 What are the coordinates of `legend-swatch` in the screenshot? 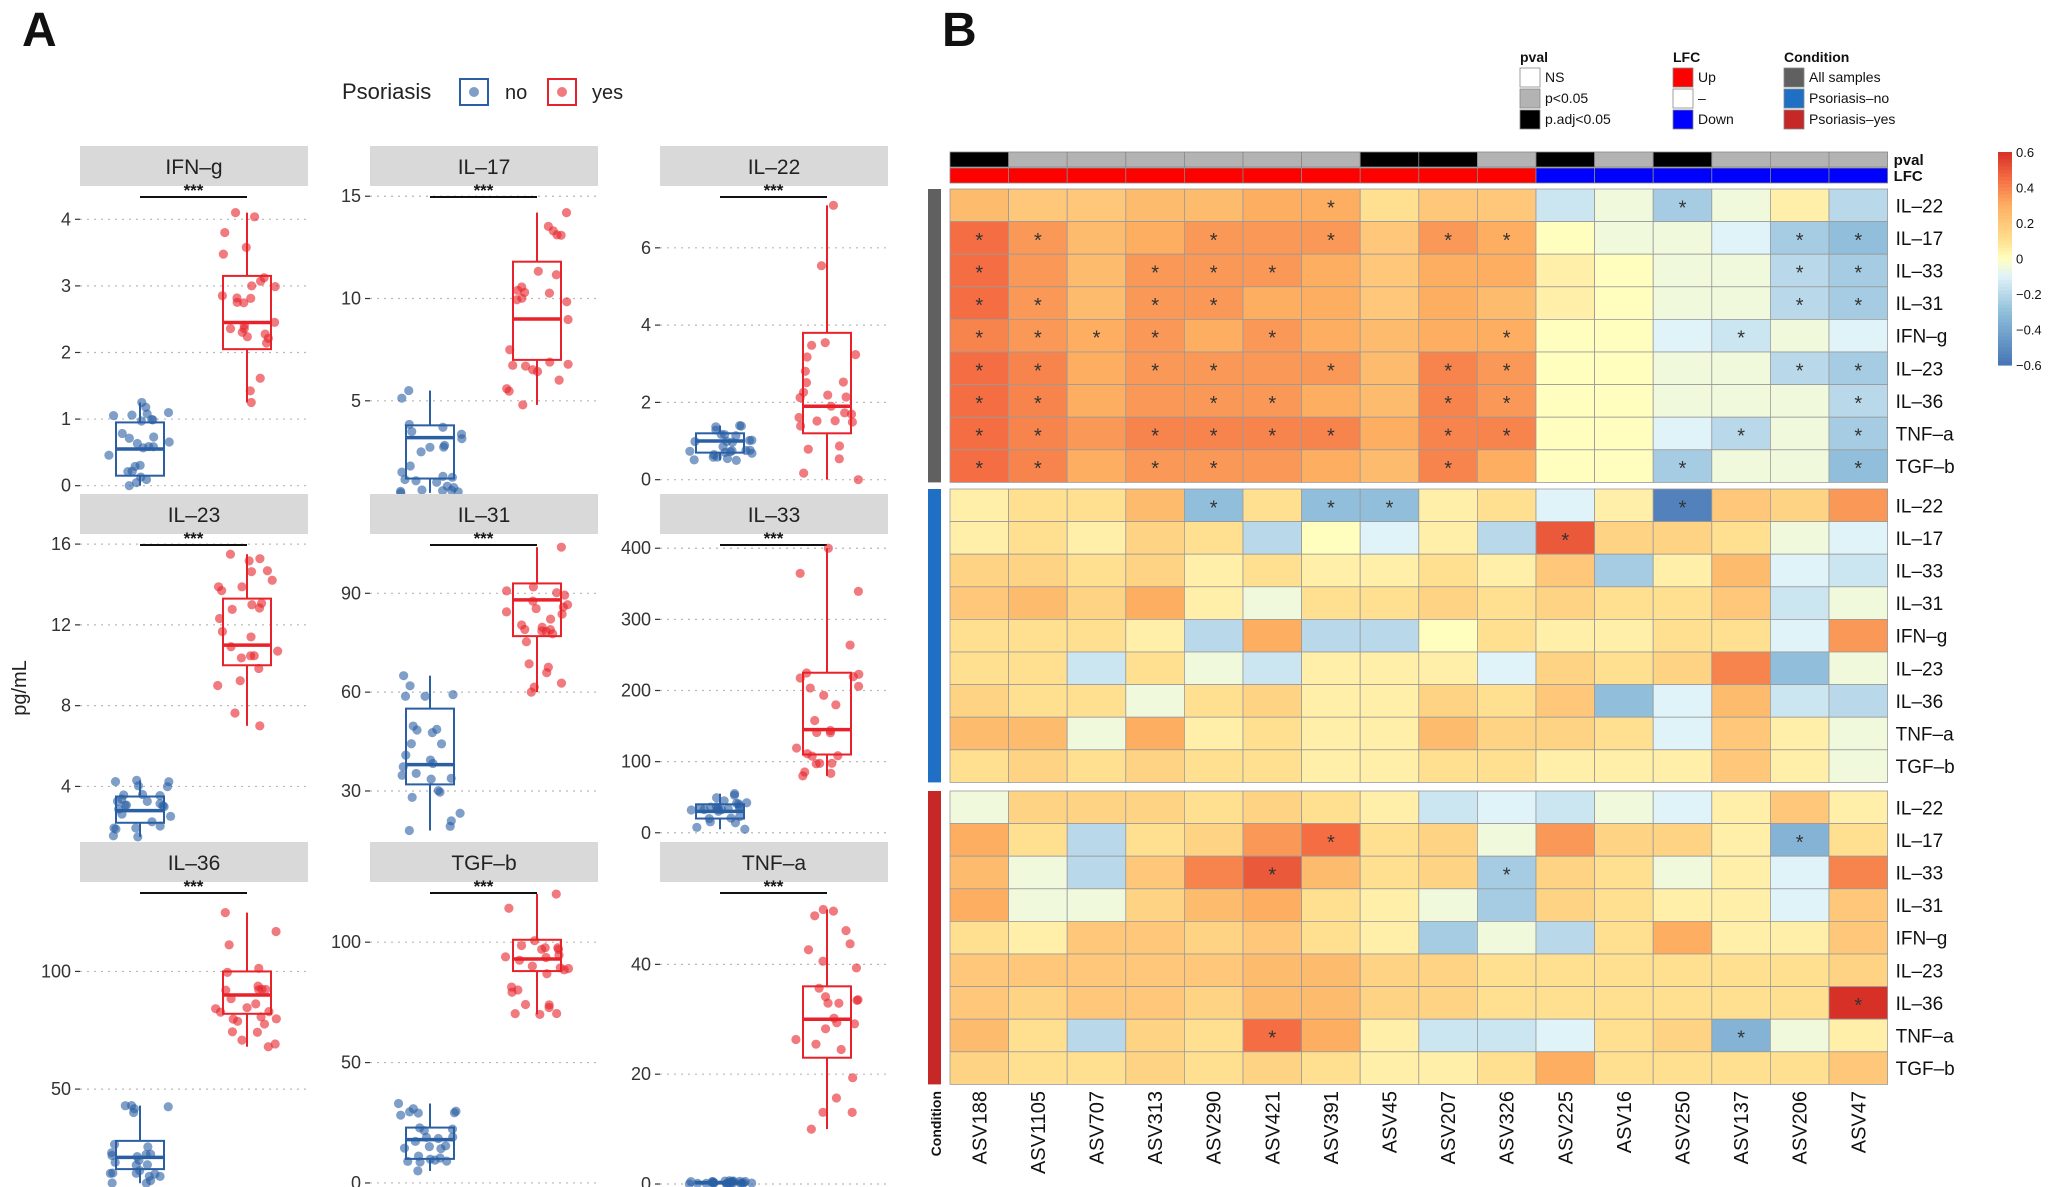 It's located at (1794, 119).